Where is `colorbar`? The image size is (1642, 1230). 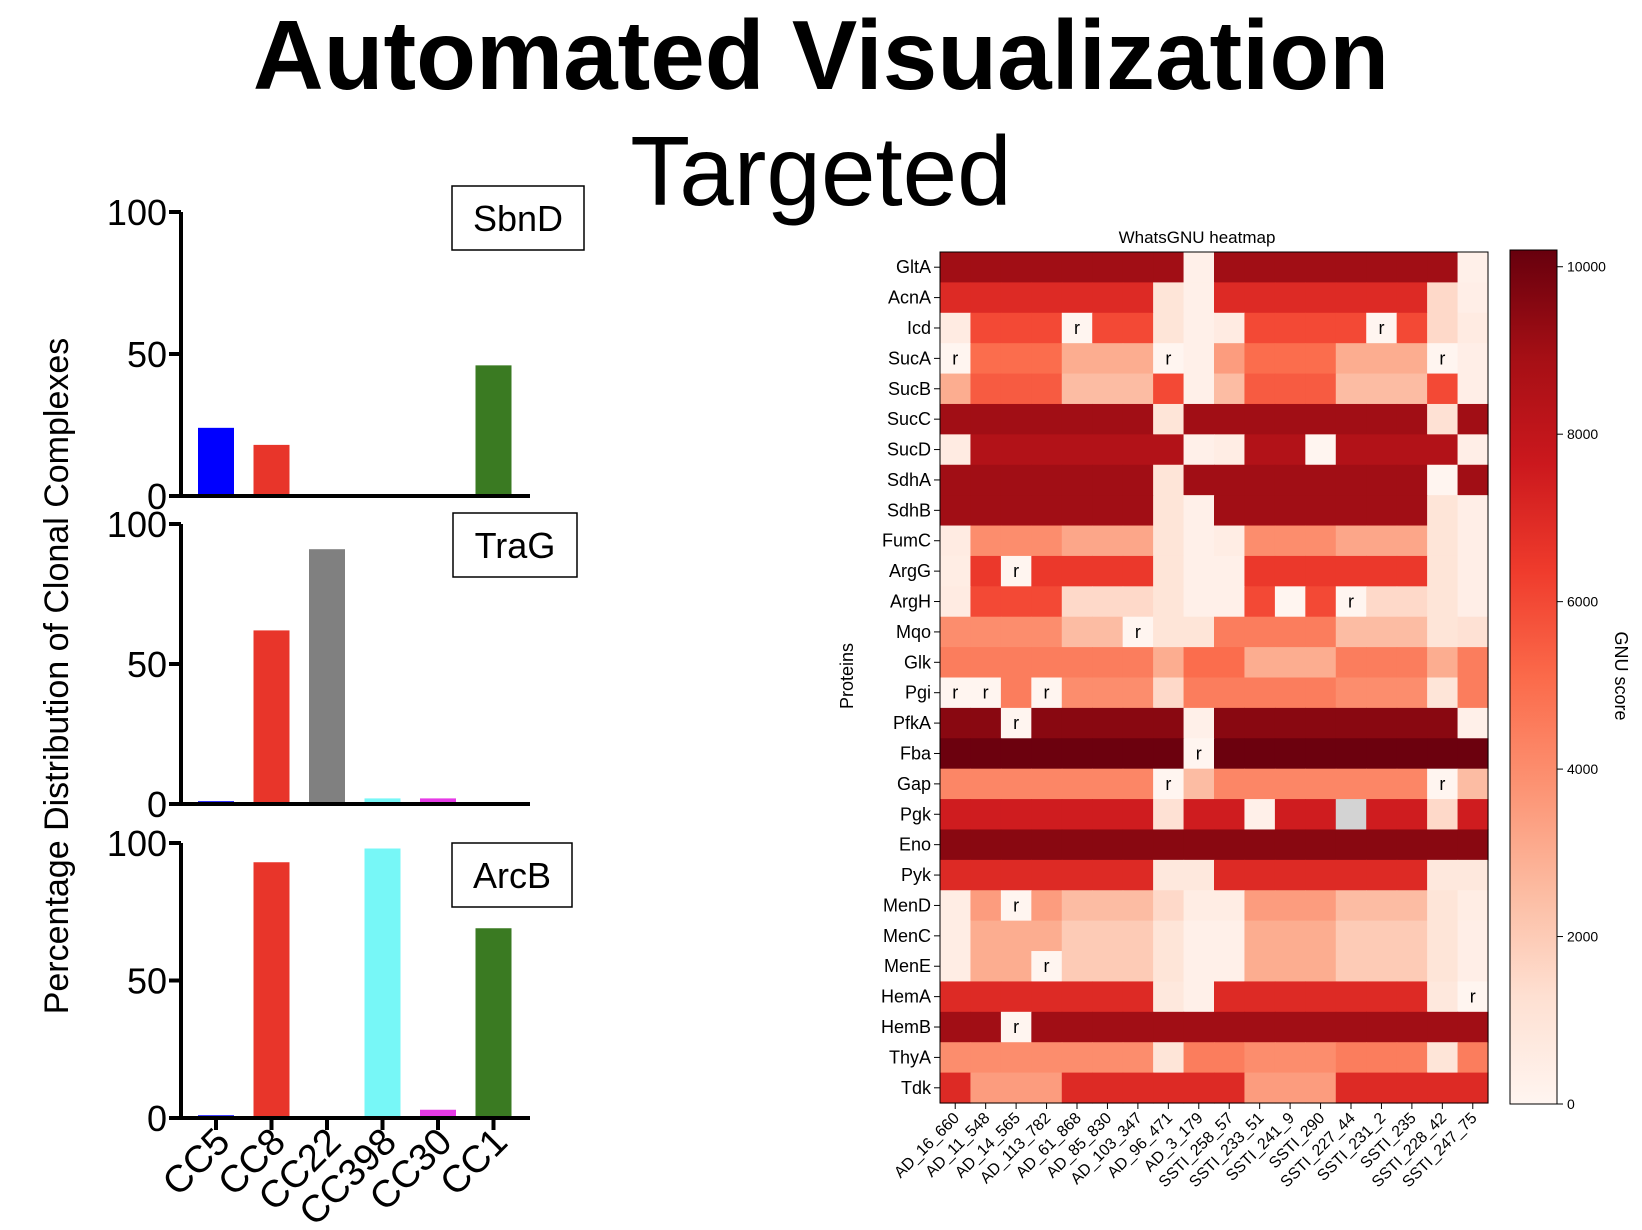
colorbar is located at coordinates (1533, 677).